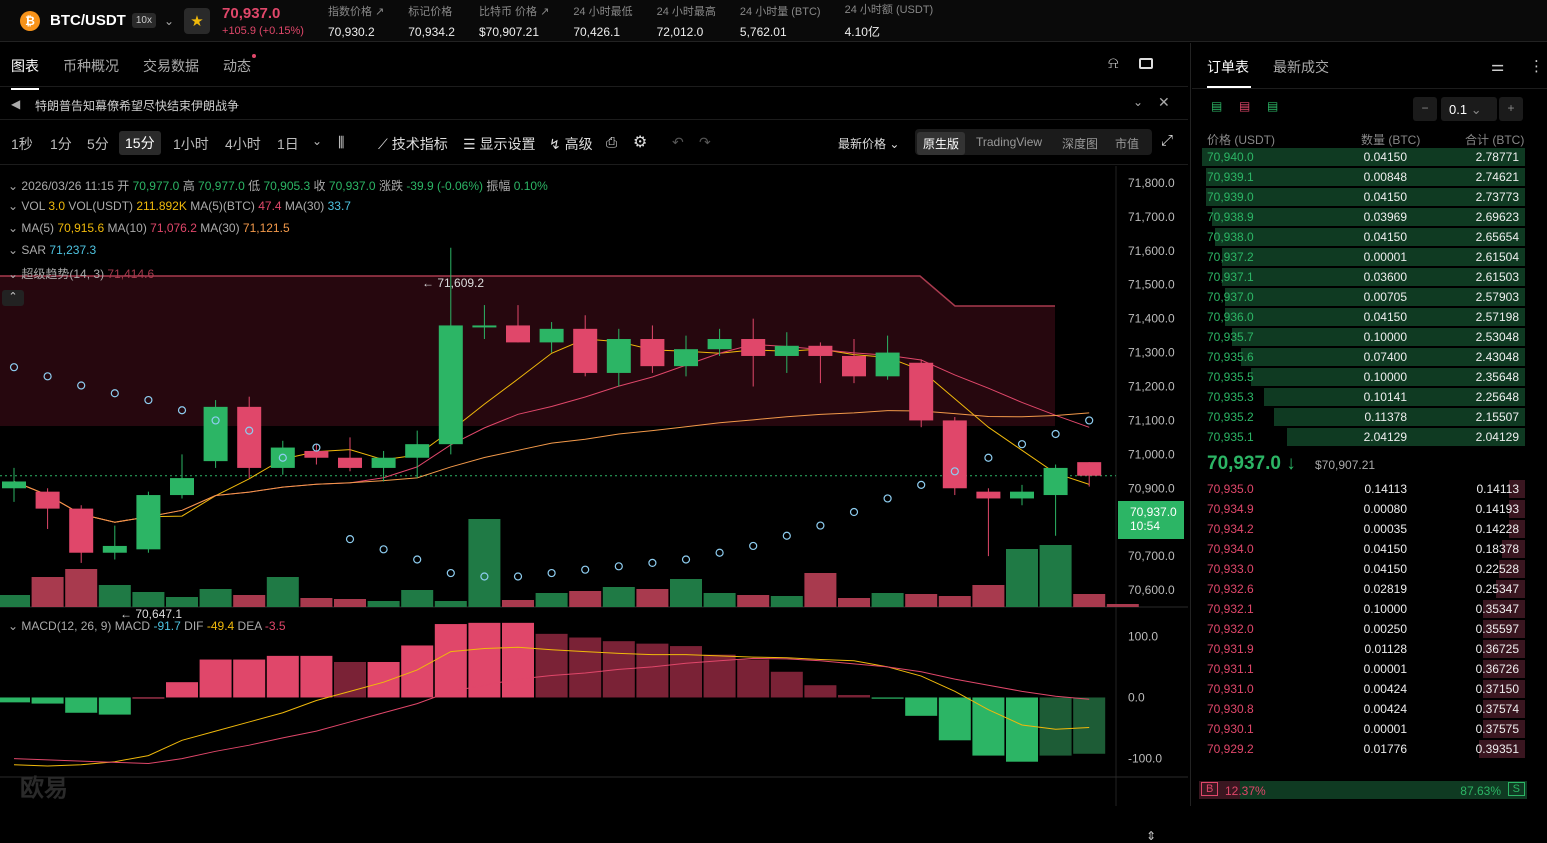 Image resolution: width=1547 pixels, height=843 pixels. I want to click on interval-1s: 1秒, so click(22, 144).